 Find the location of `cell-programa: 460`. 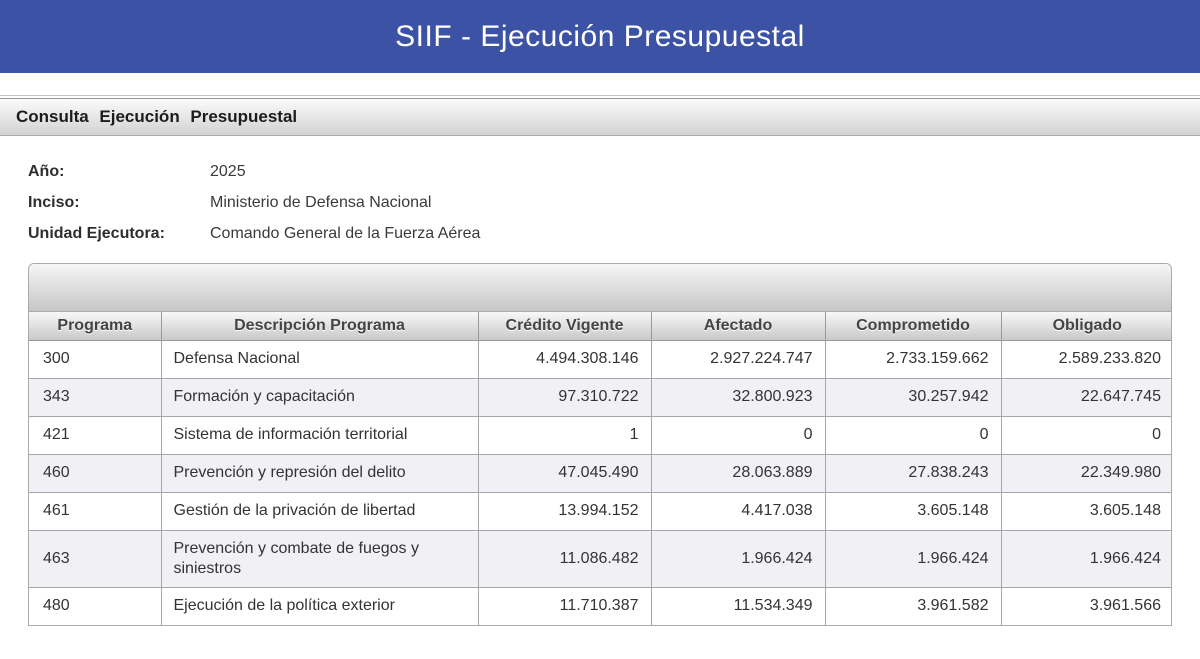

cell-programa: 460 is located at coordinates (95, 473).